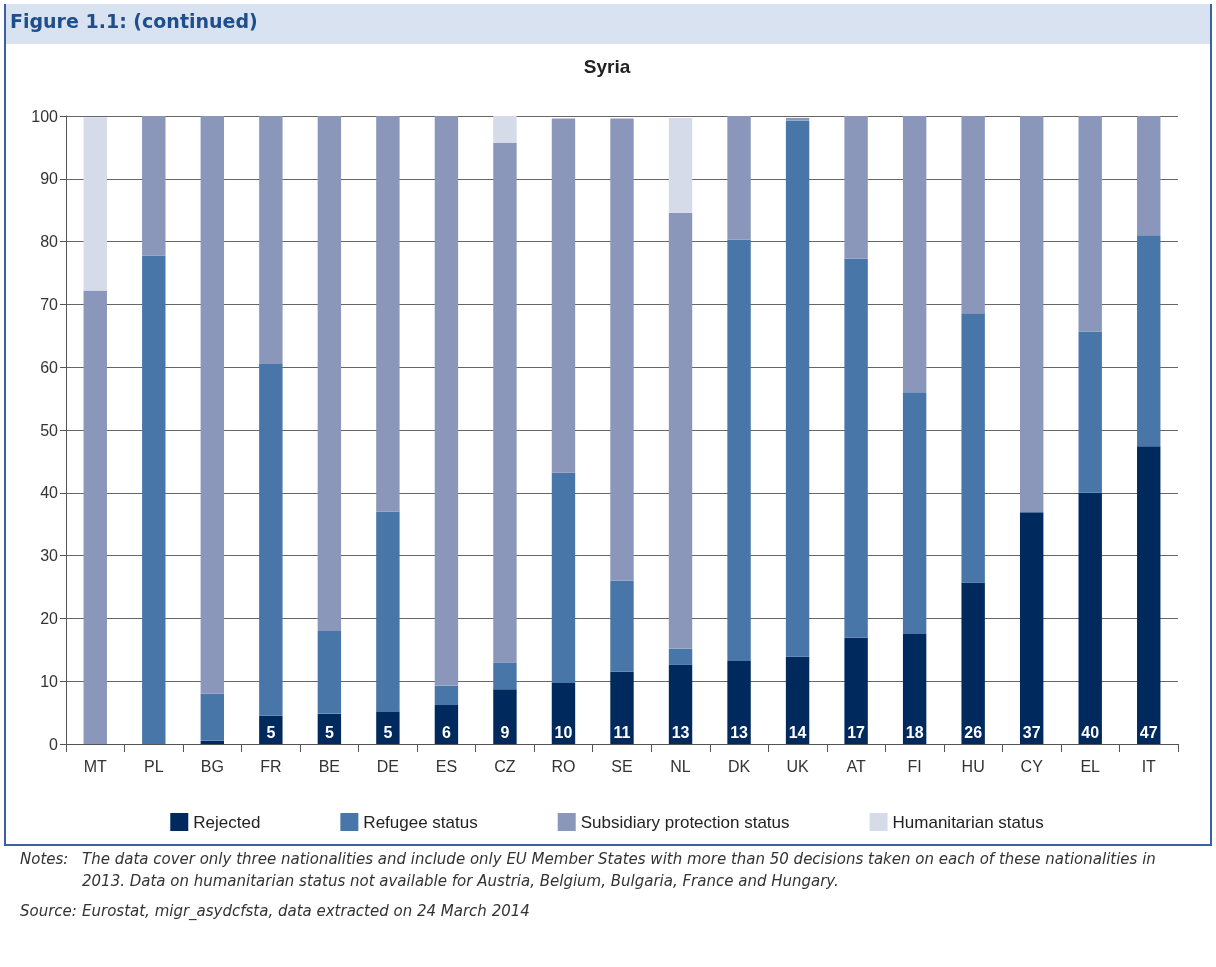 This screenshot has height=967, width=1216. What do you see at coordinates (563, 732) in the screenshot?
I see `data-label: 10` at bounding box center [563, 732].